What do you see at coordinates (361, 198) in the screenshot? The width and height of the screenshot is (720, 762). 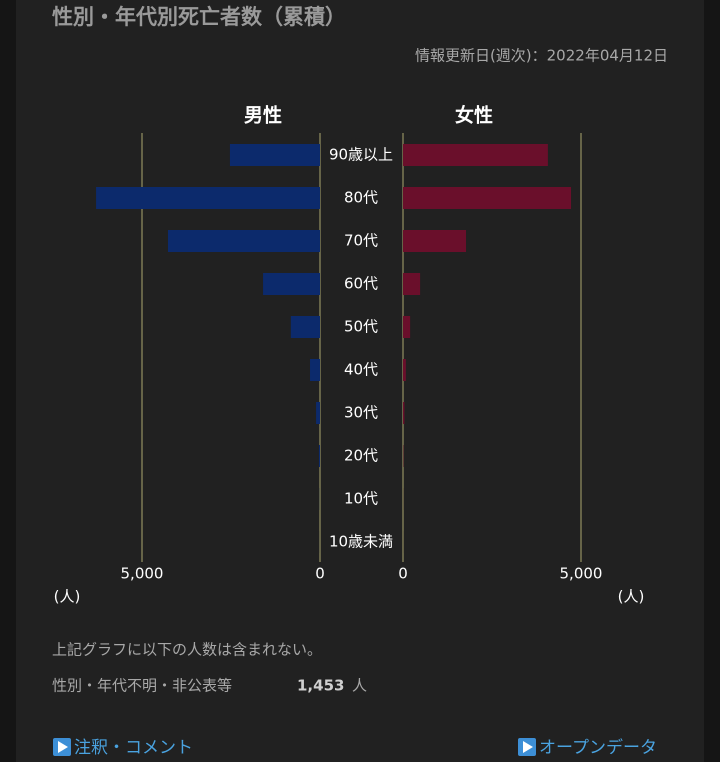 I see `category-label: 80代` at bounding box center [361, 198].